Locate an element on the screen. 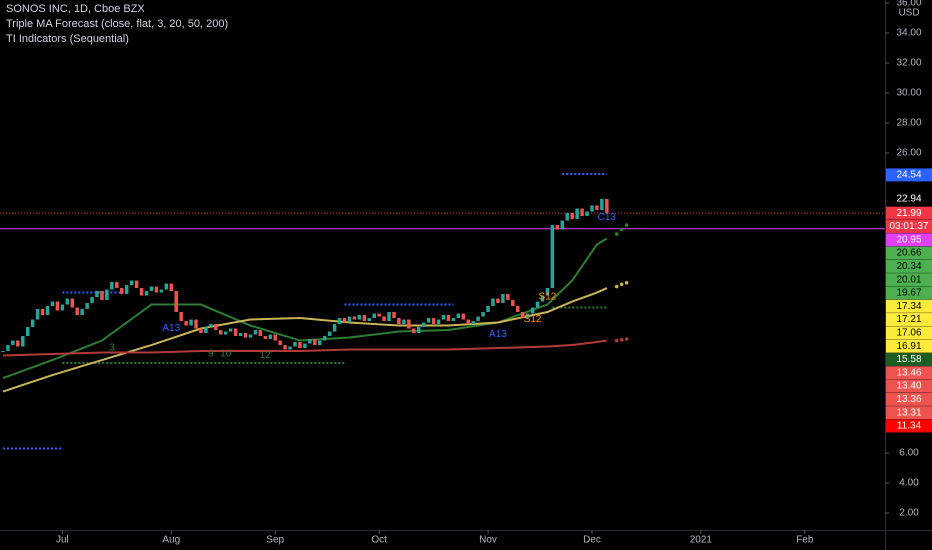 The image size is (932, 550). price-label: 13.40 is located at coordinates (908, 386).